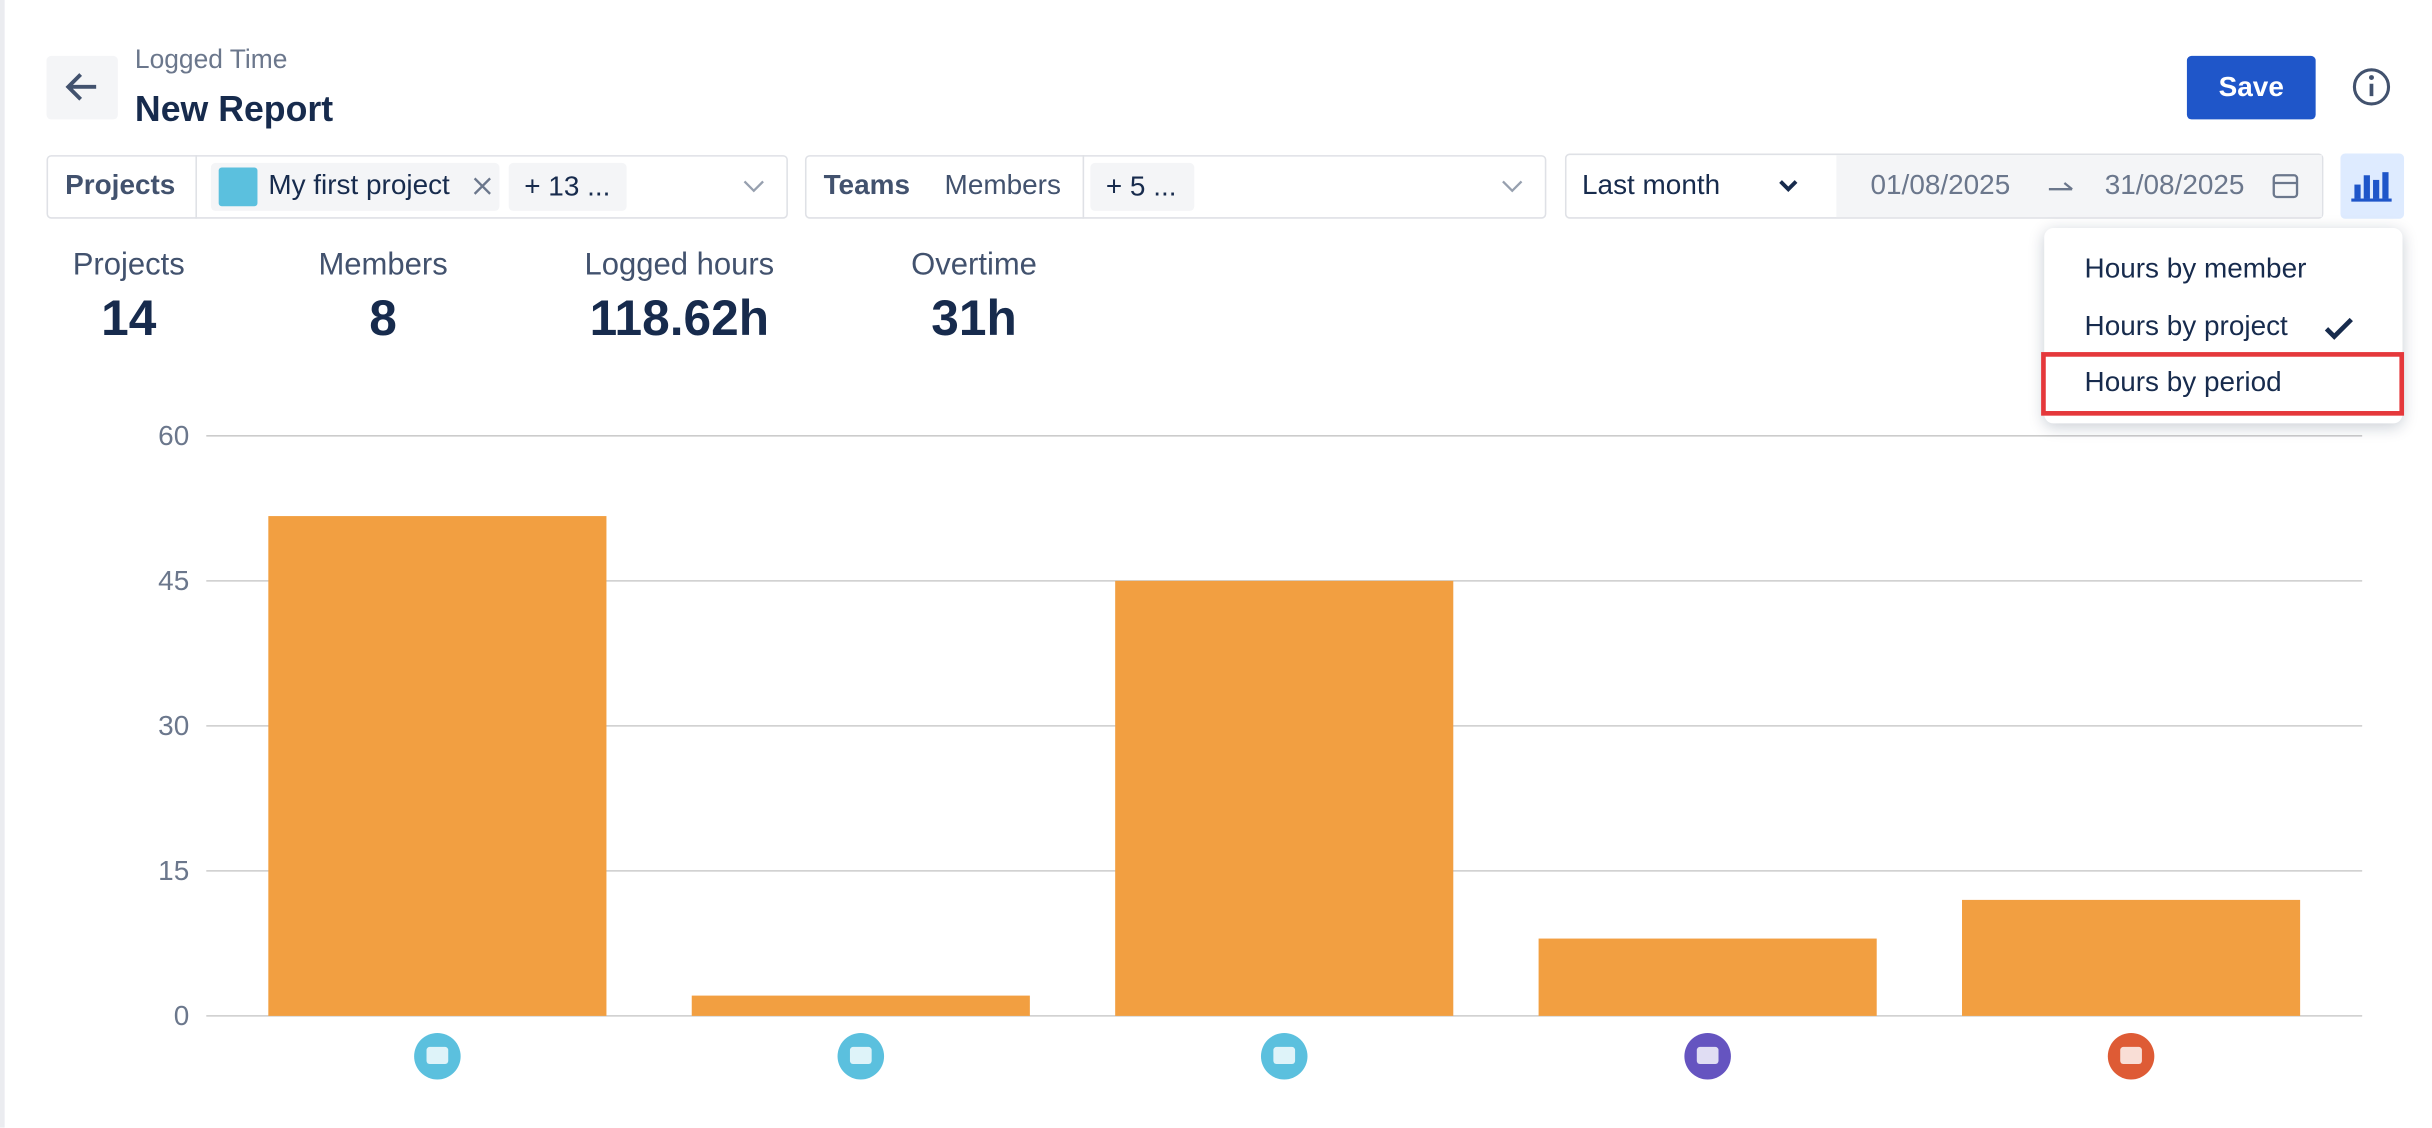 The width and height of the screenshot is (2432, 1128). Describe the element at coordinates (234, 108) in the screenshot. I see `title: New Report` at that location.